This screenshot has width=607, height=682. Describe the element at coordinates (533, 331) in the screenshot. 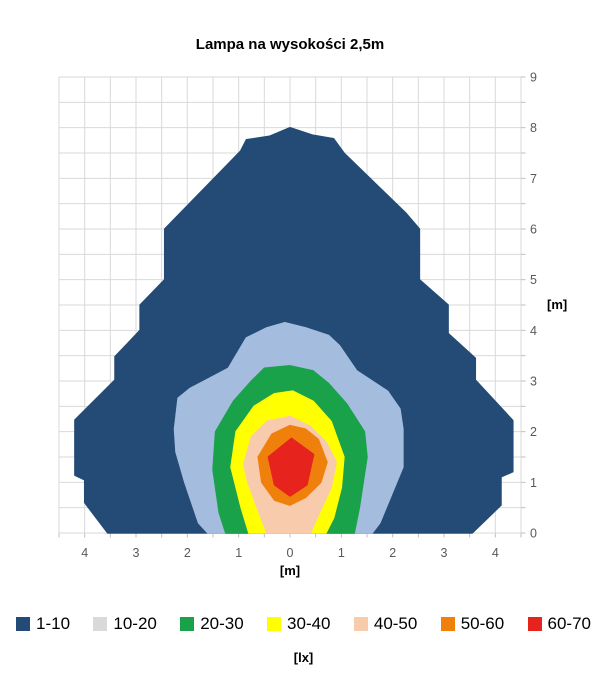

I see `y-tick-label: 4` at that location.